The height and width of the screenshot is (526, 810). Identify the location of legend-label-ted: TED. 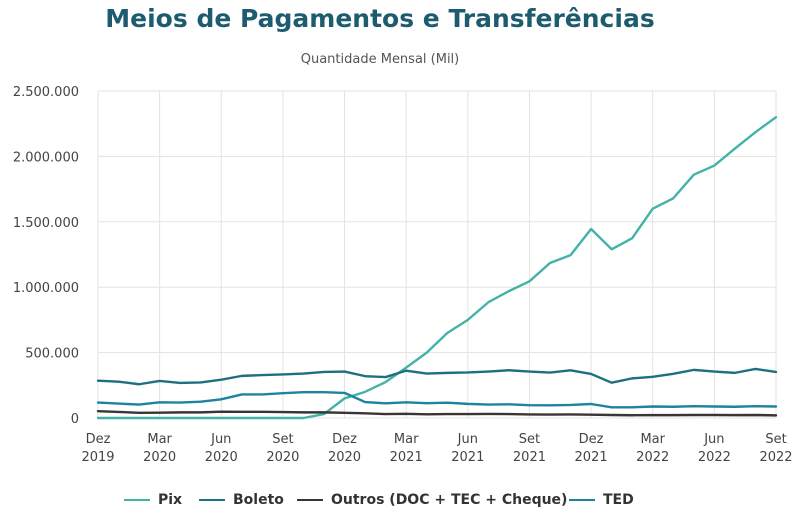
(618, 500).